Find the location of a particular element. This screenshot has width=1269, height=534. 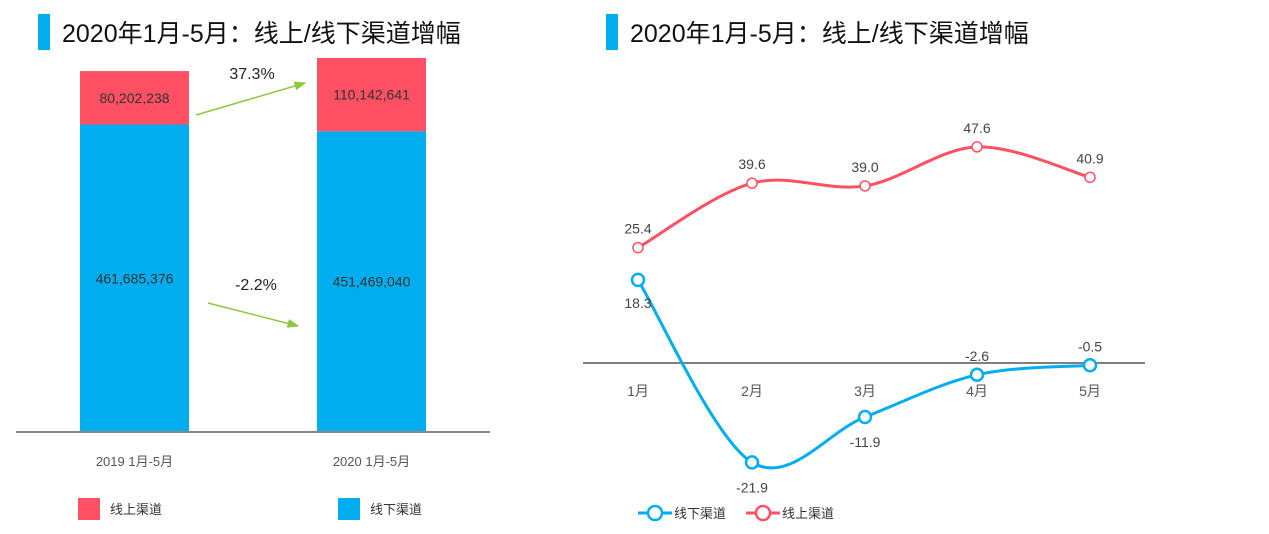

data-label: 47.6 is located at coordinates (976, 128).